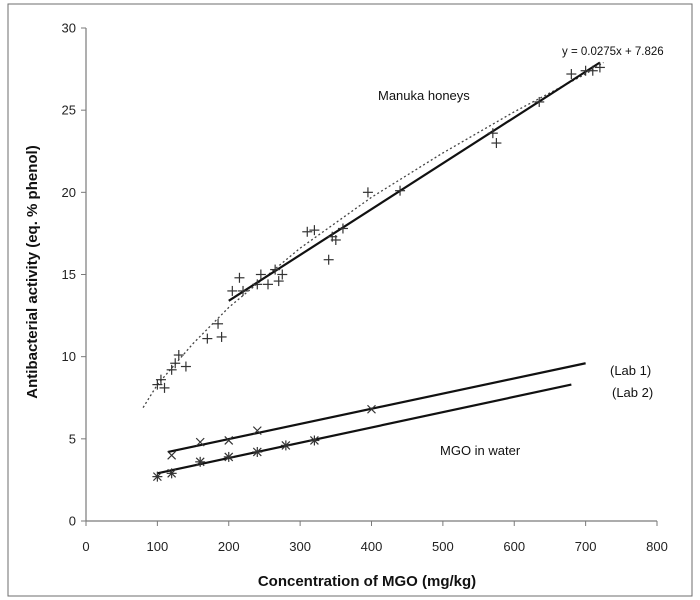  Describe the element at coordinates (367, 581) in the screenshot. I see `x-axis-title: Concentration of MGO (mg/kg)` at that location.